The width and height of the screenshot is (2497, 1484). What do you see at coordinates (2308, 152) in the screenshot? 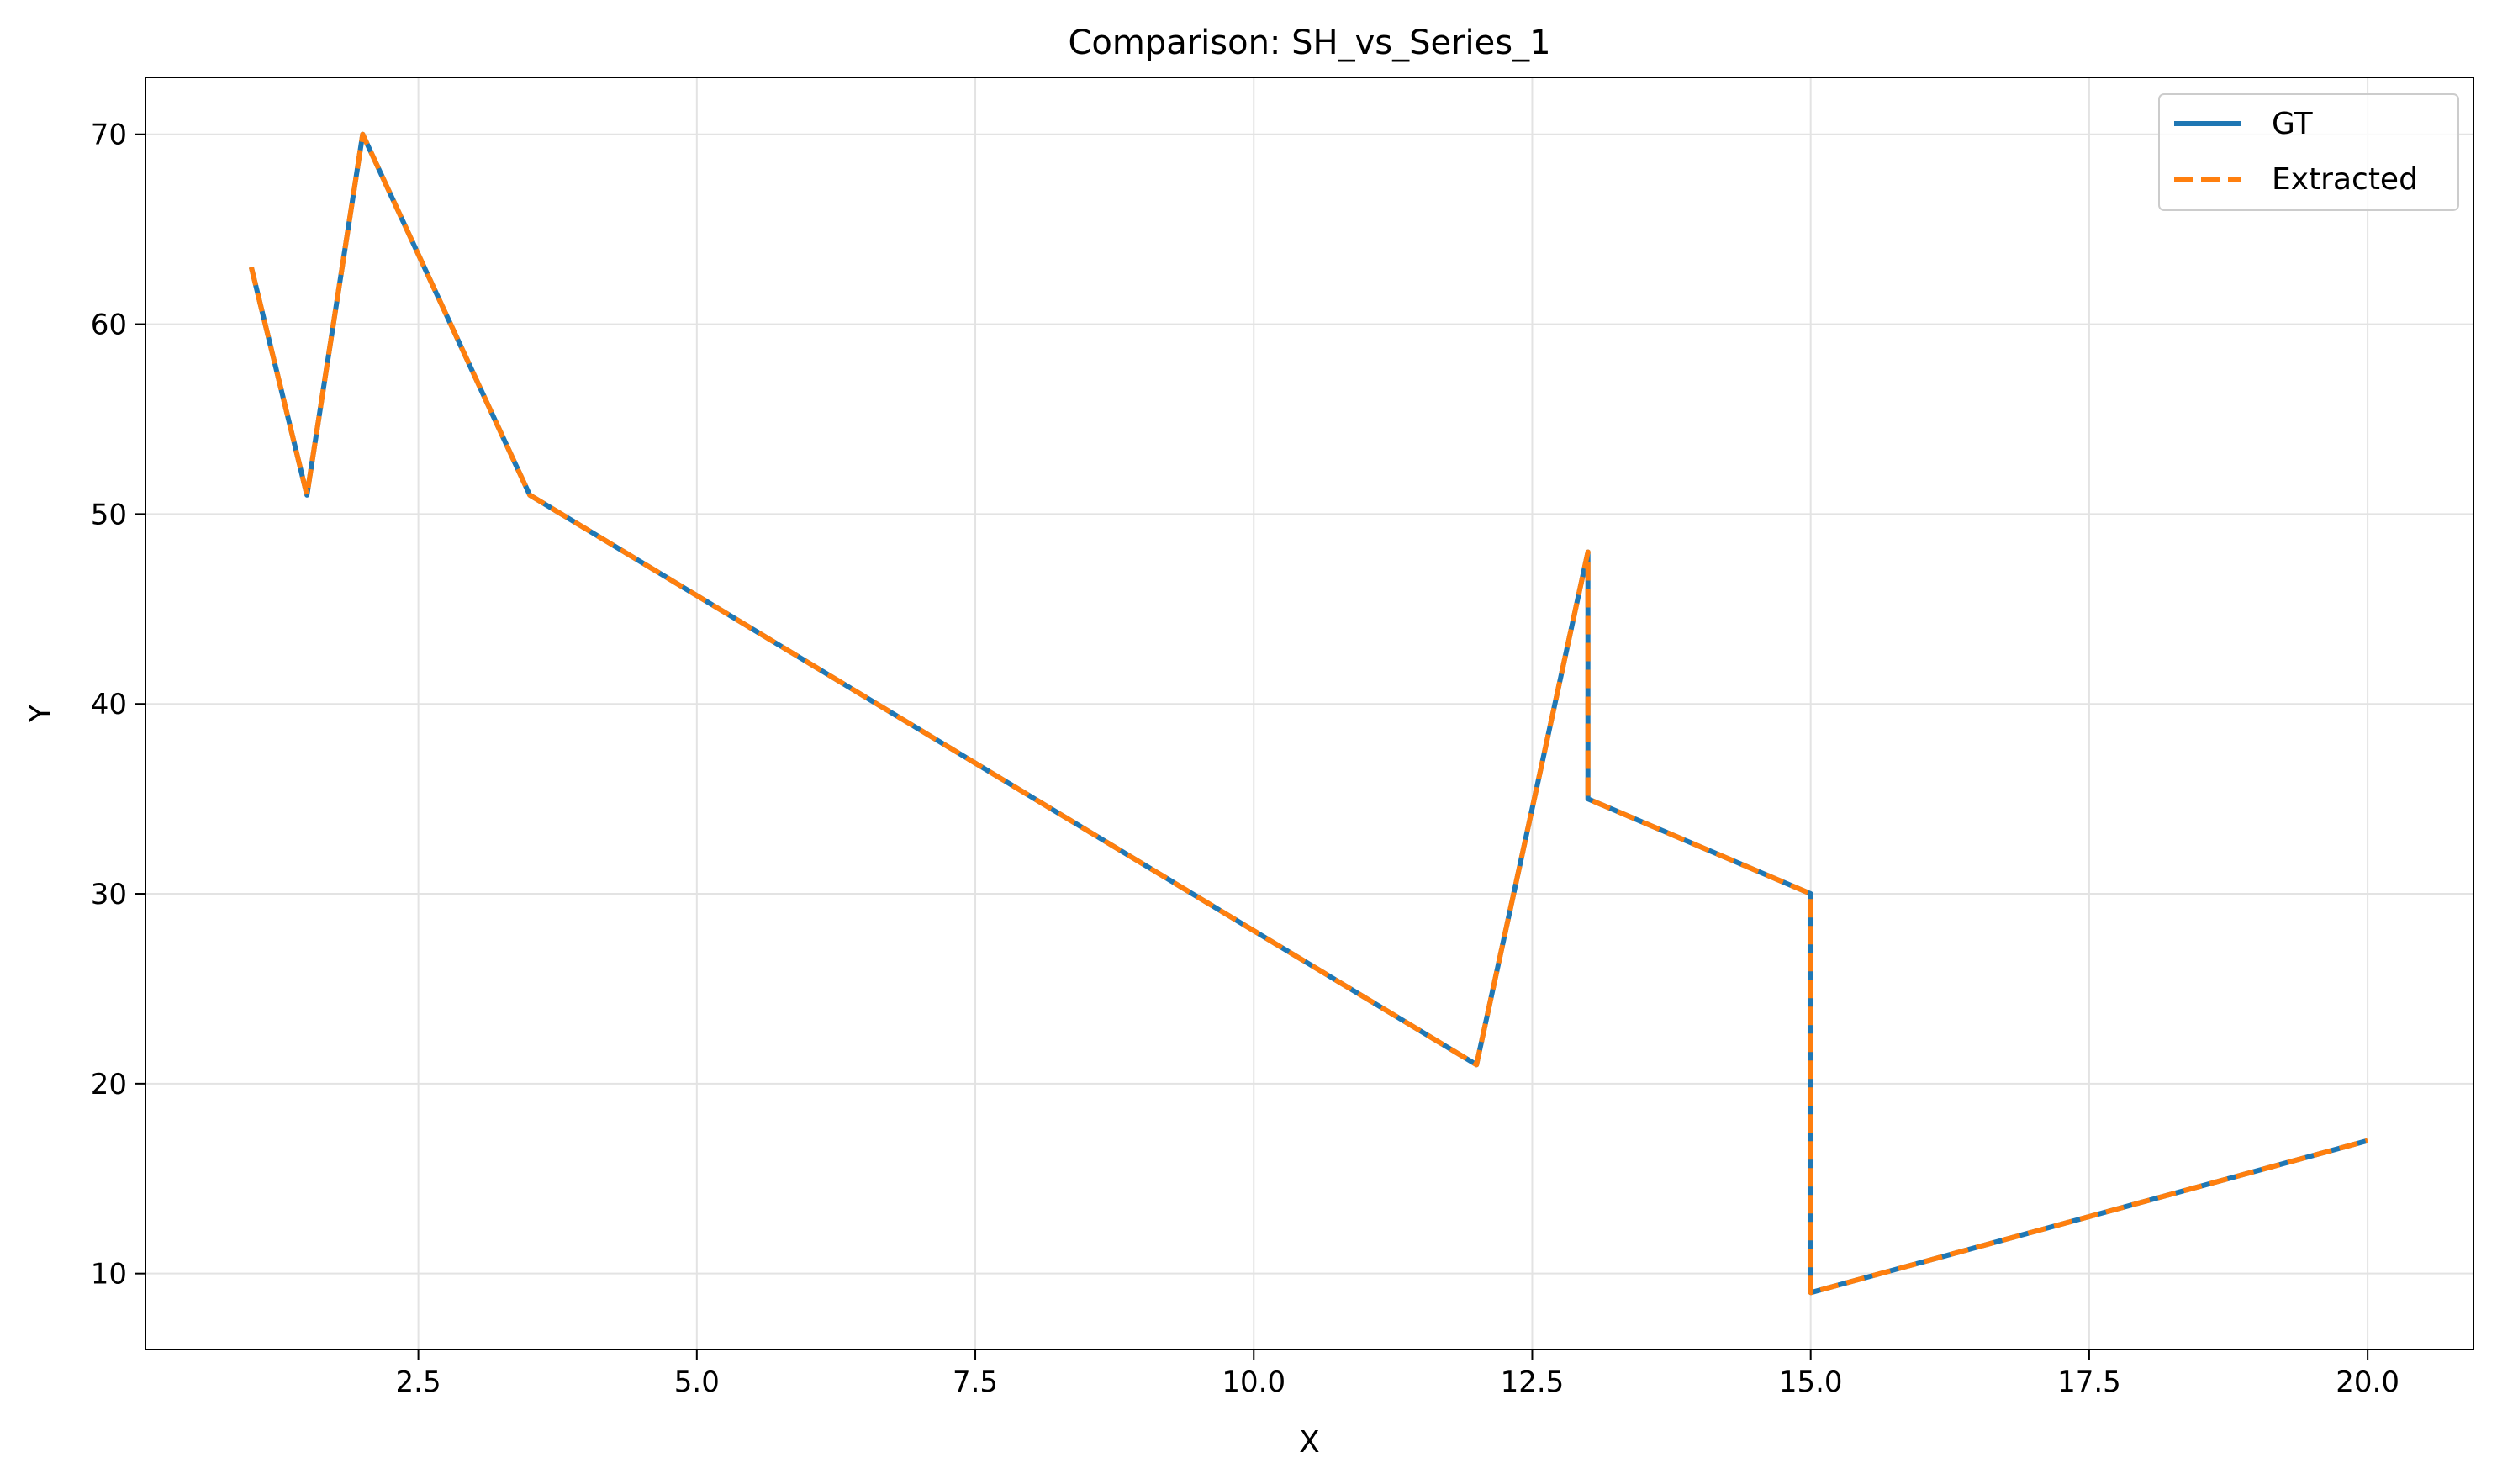
I see `legend: GT Extracted` at bounding box center [2308, 152].